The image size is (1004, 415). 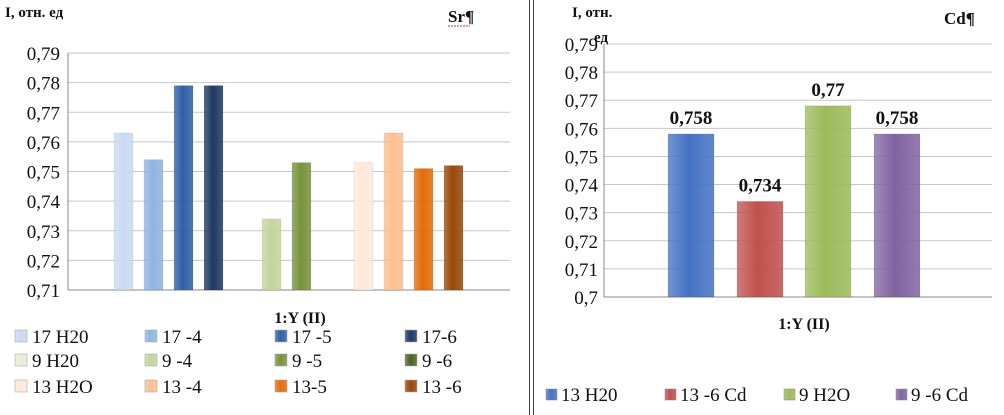 What do you see at coordinates (824, 395) in the screenshot?
I see `legend-label: 9 H2O` at bounding box center [824, 395].